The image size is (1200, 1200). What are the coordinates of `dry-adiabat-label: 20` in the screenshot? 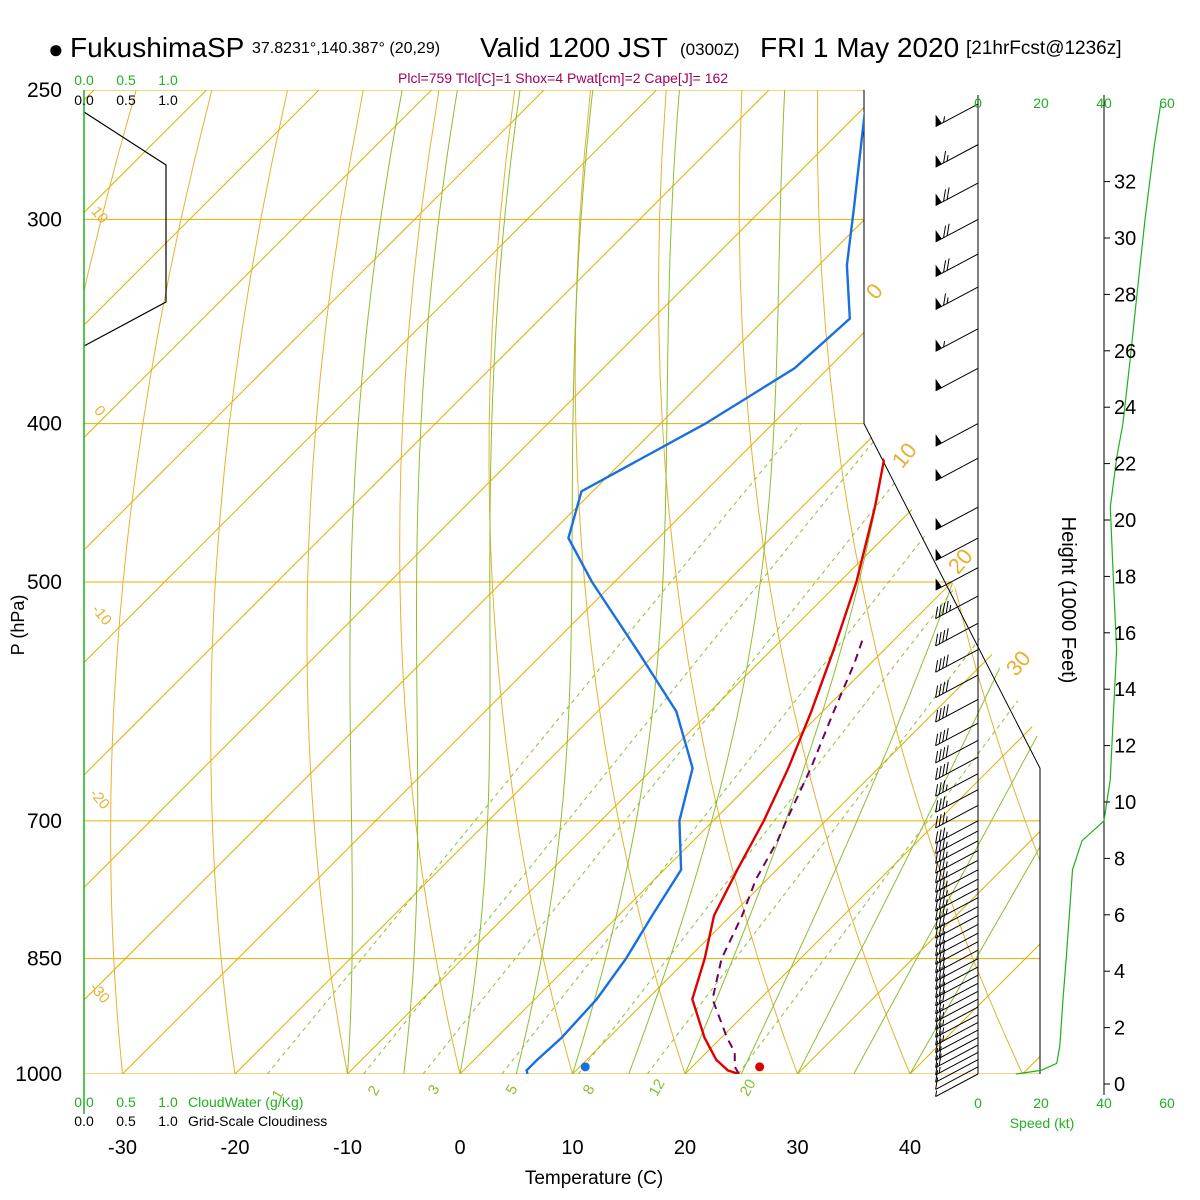 It's located at (960, 561).